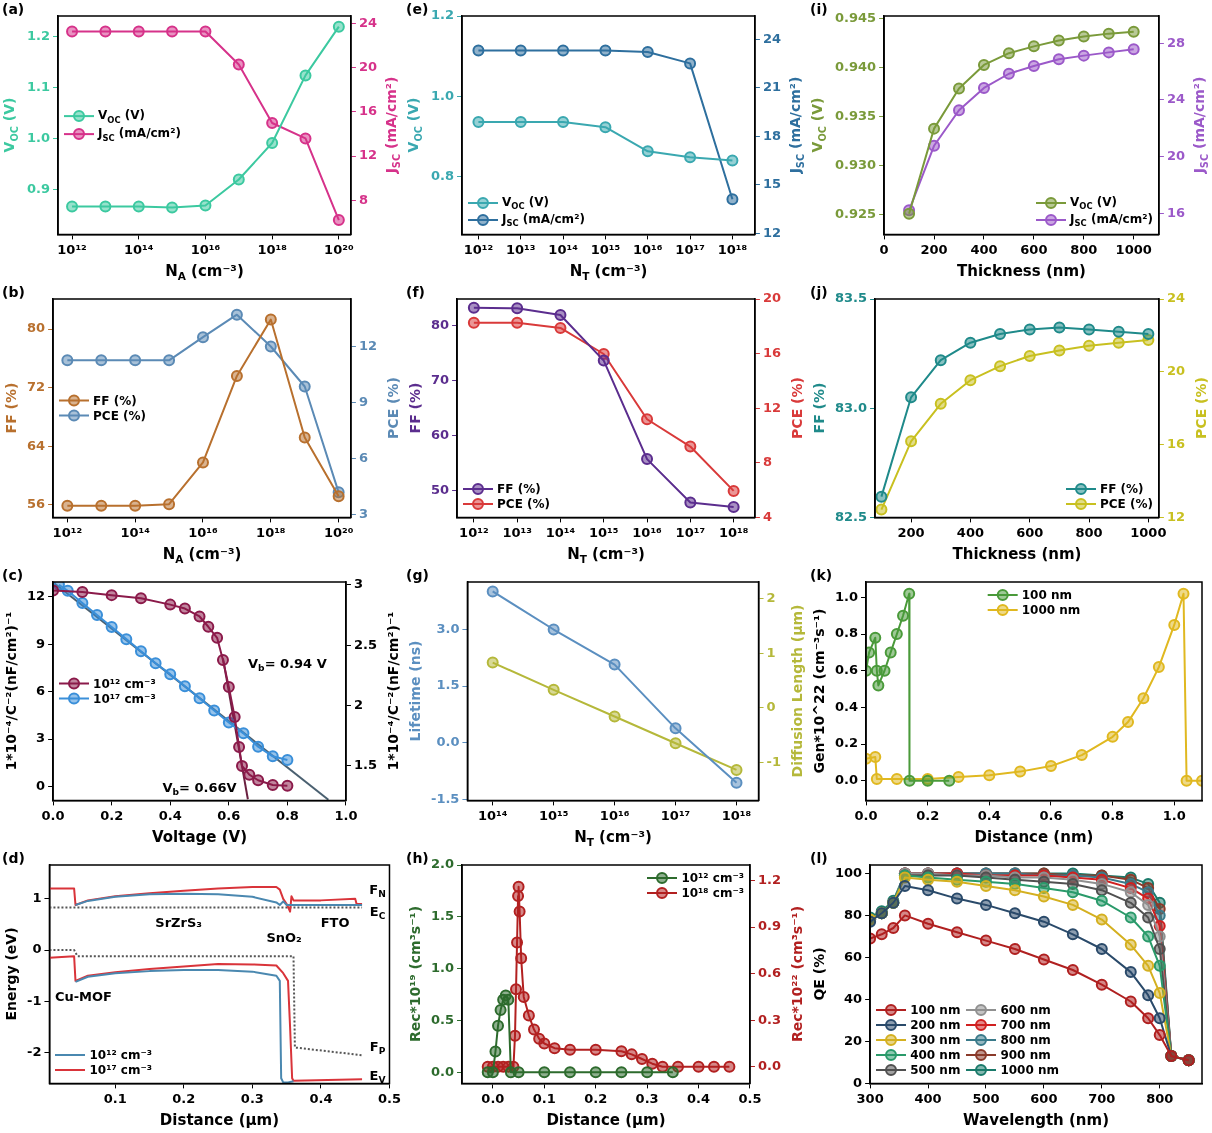 This screenshot has width=1212, height=1133. Describe the element at coordinates (440, 380) in the screenshot. I see `y-tick-label: 70` at that location.